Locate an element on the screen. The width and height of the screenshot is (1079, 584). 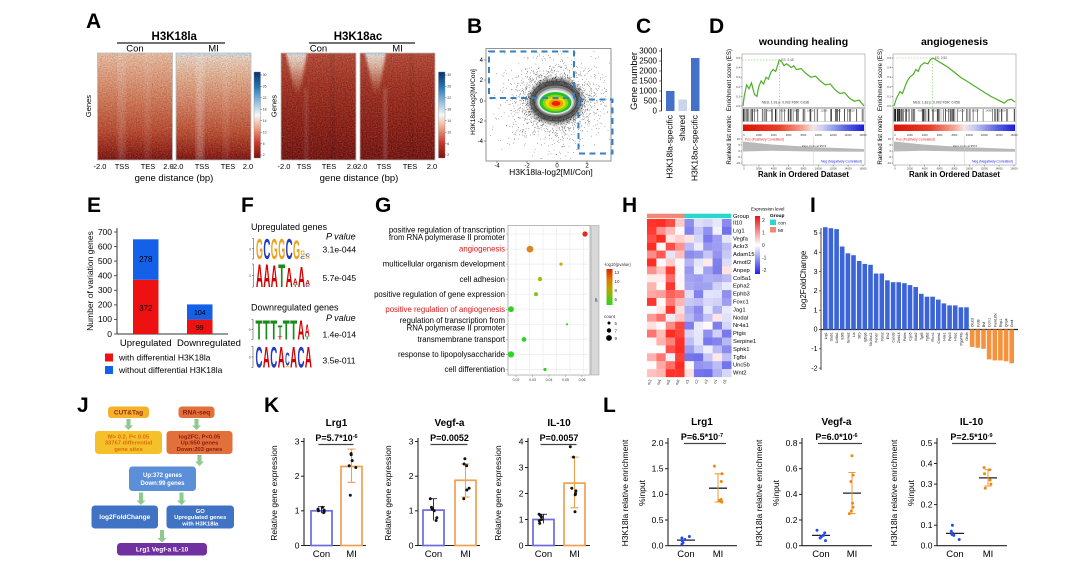
svg-text: Upregulated genes is located at coordinates (289, 227).